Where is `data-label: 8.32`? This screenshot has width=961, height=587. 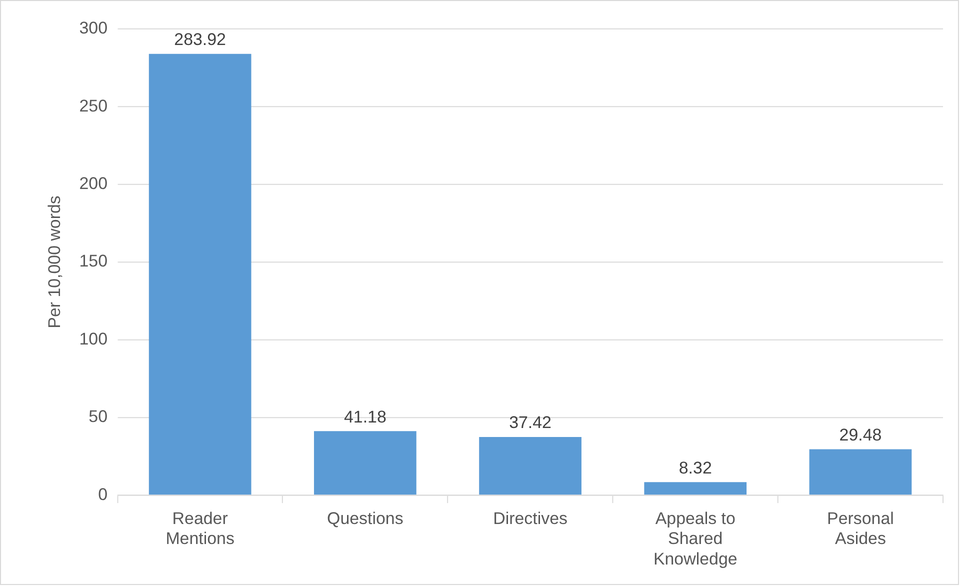
data-label: 8.32 is located at coordinates (695, 468).